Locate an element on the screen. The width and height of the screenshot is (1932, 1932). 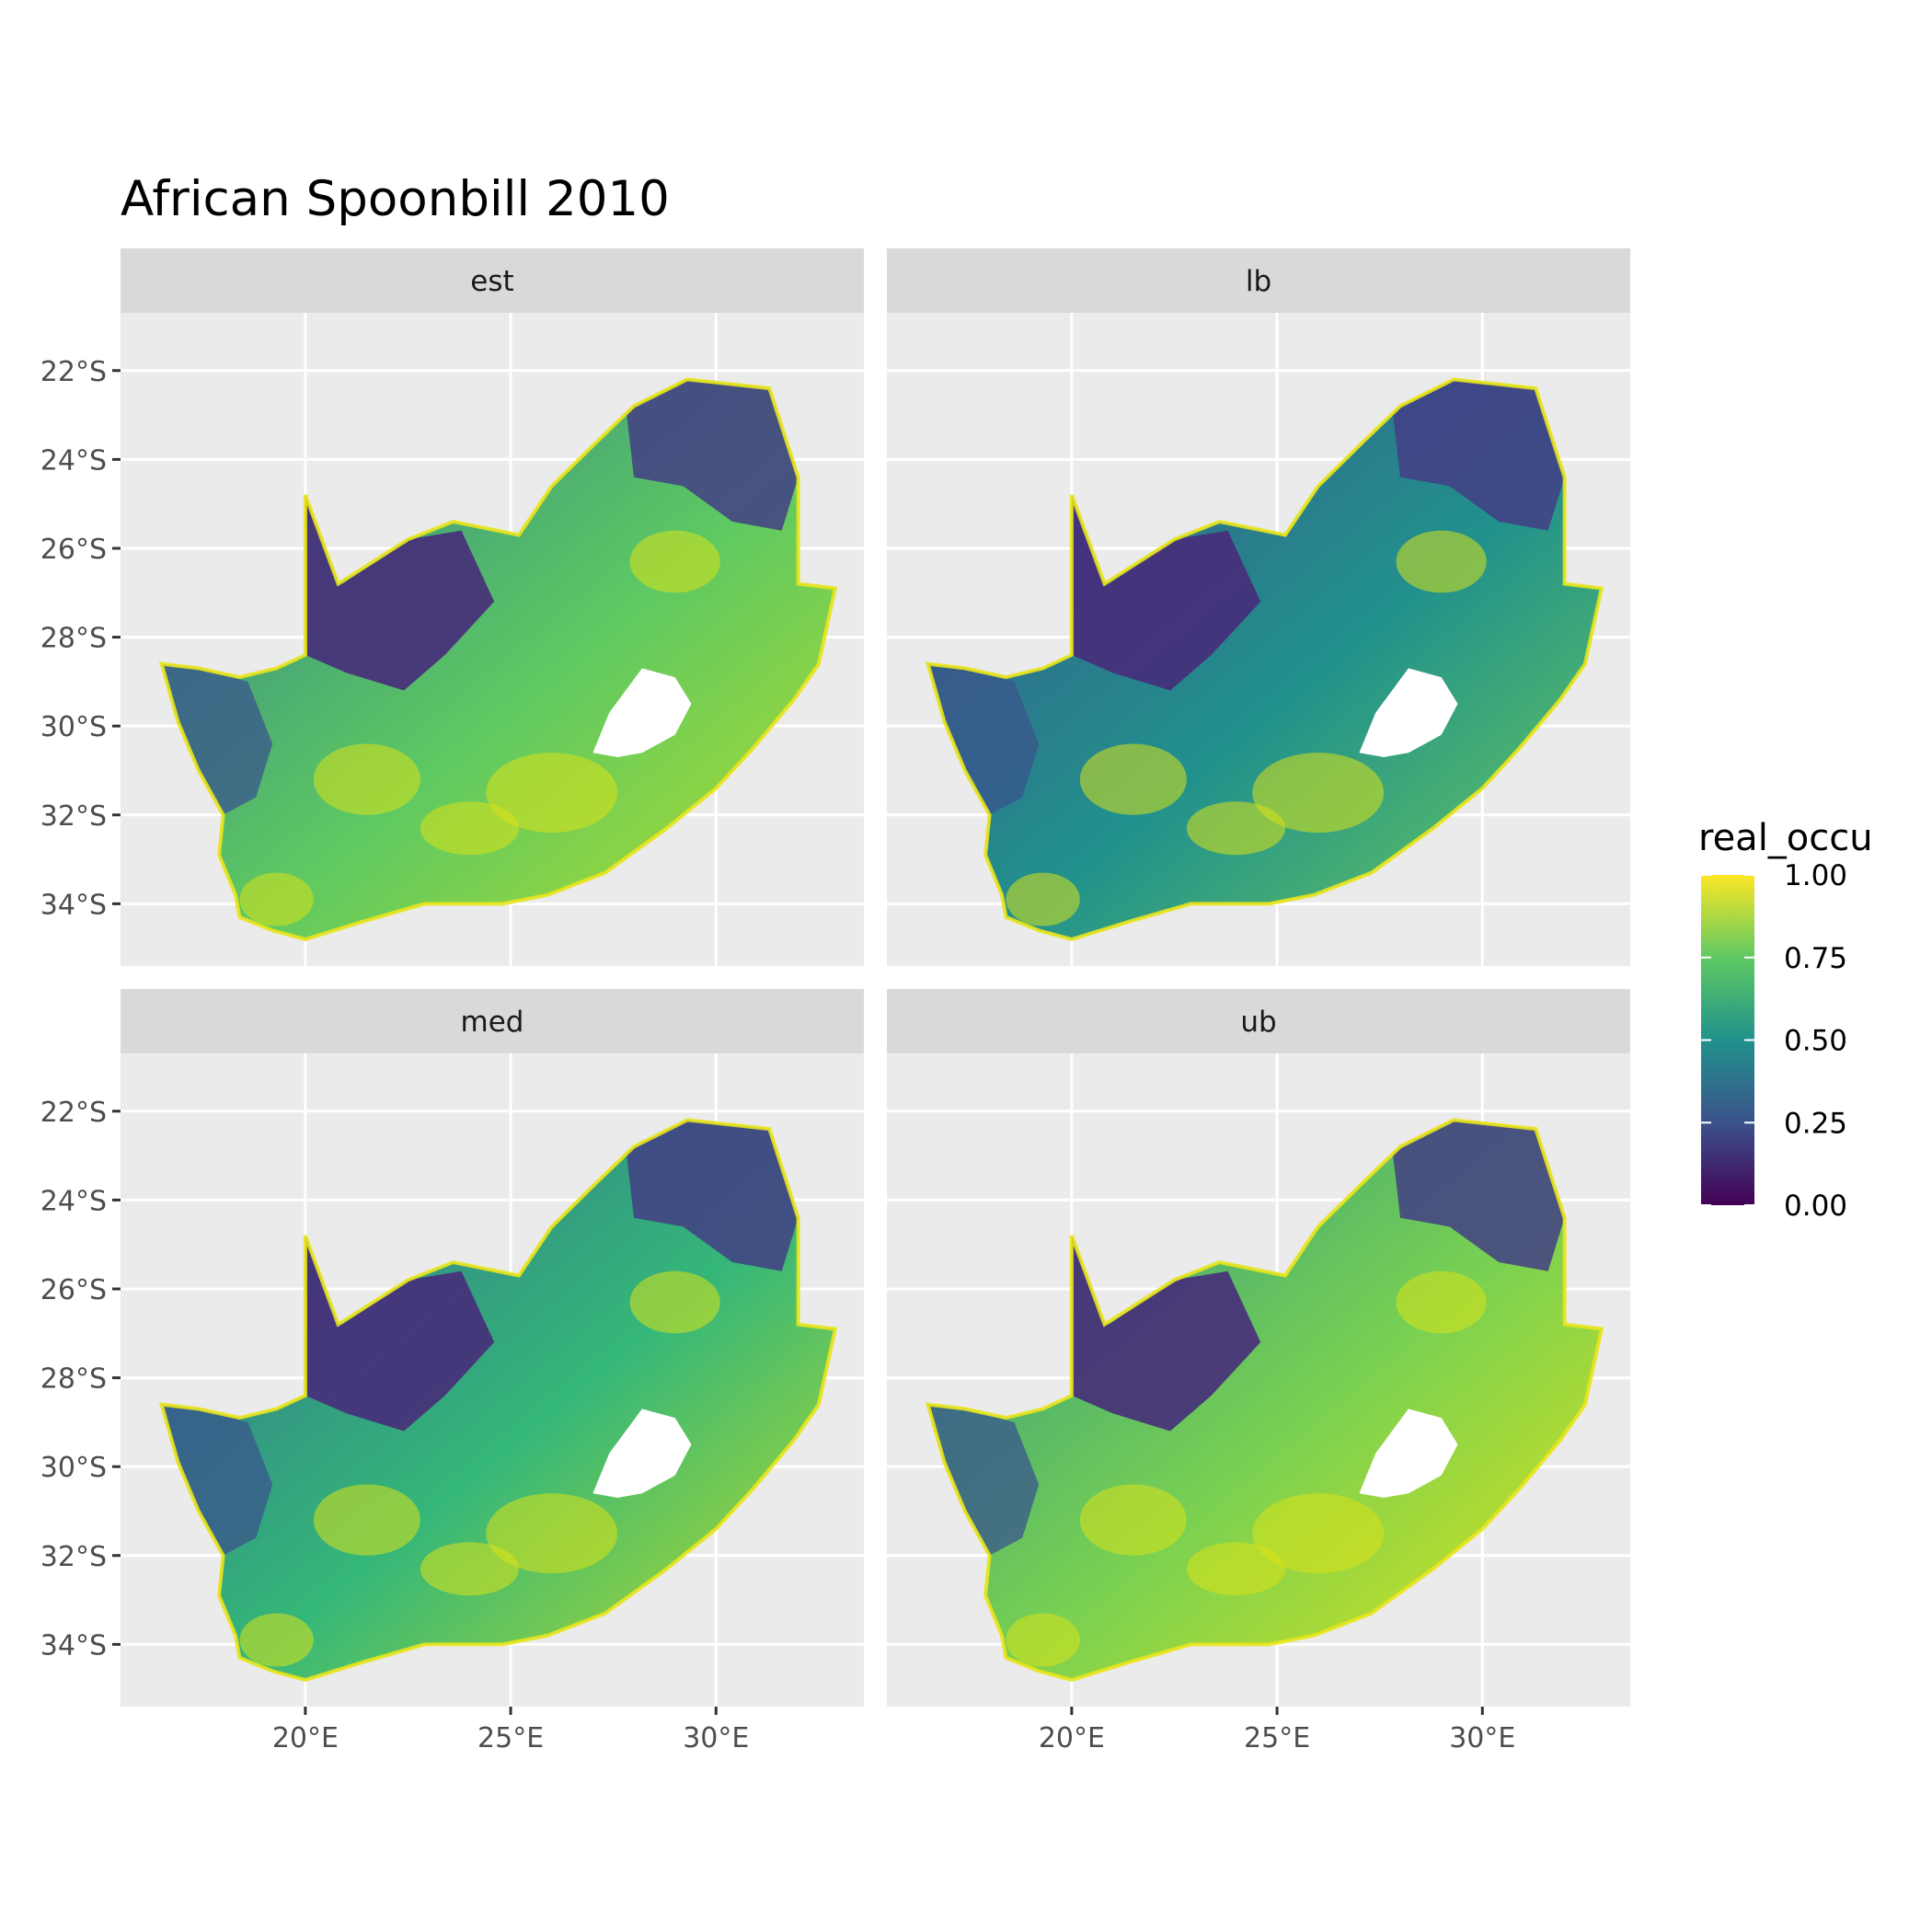
legend-break-label: 0.50 is located at coordinates (1815, 1041).